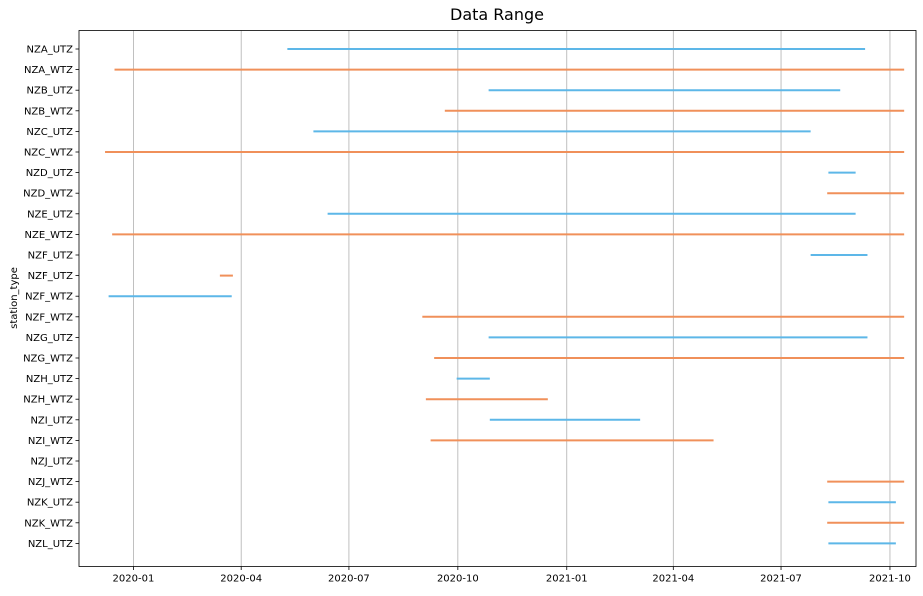  I want to click on y-tick-label: NZC_WTZ, so click(48, 153).